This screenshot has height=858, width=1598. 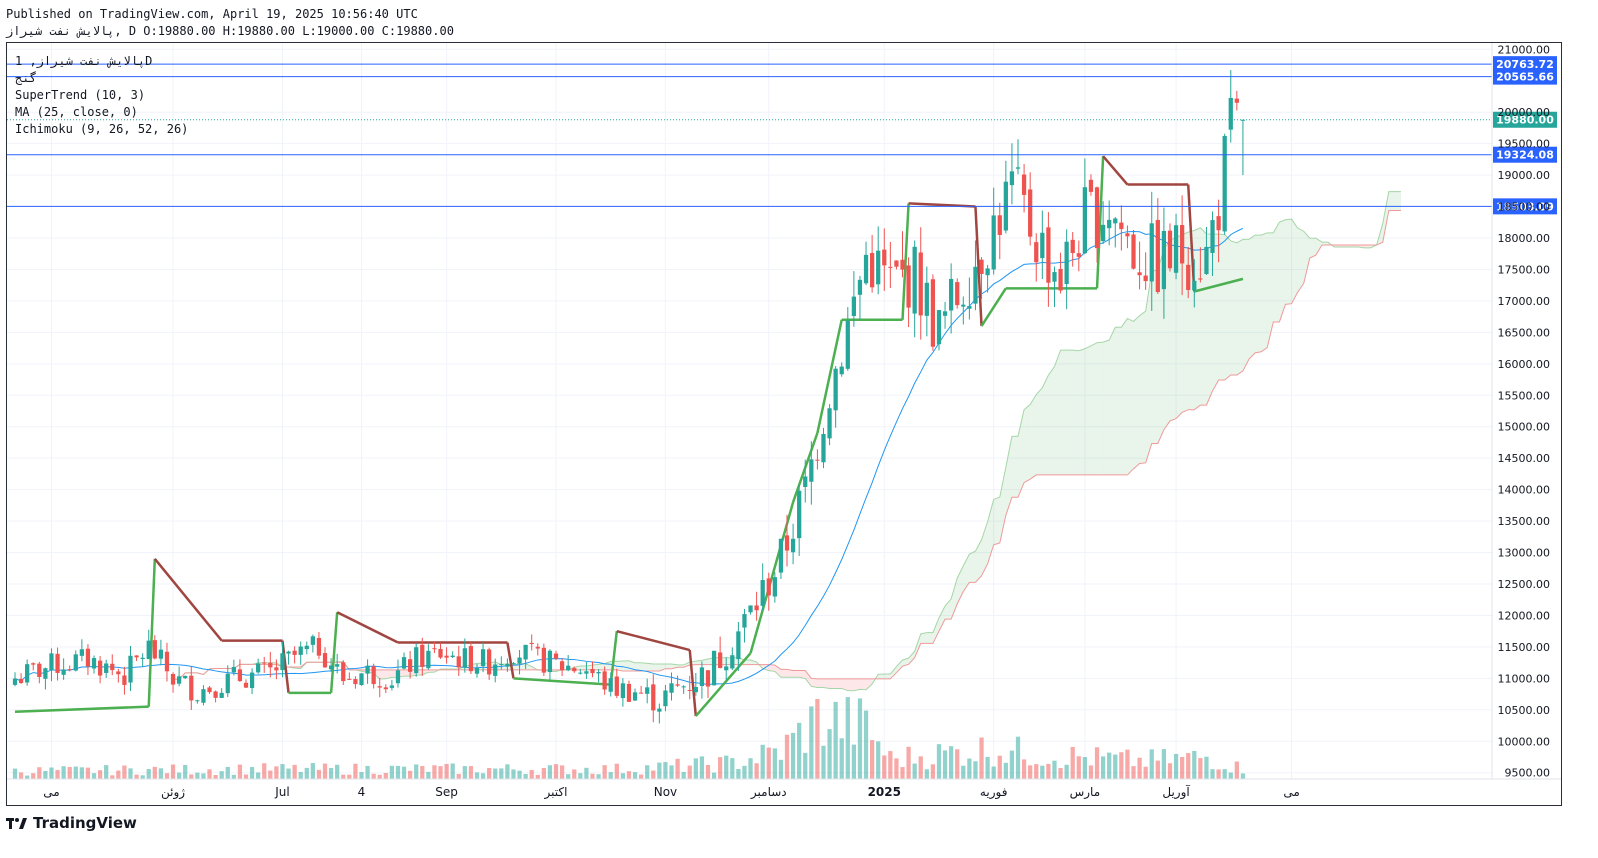 I want to click on y-tick-label: 18500.00, so click(x=1524, y=207).